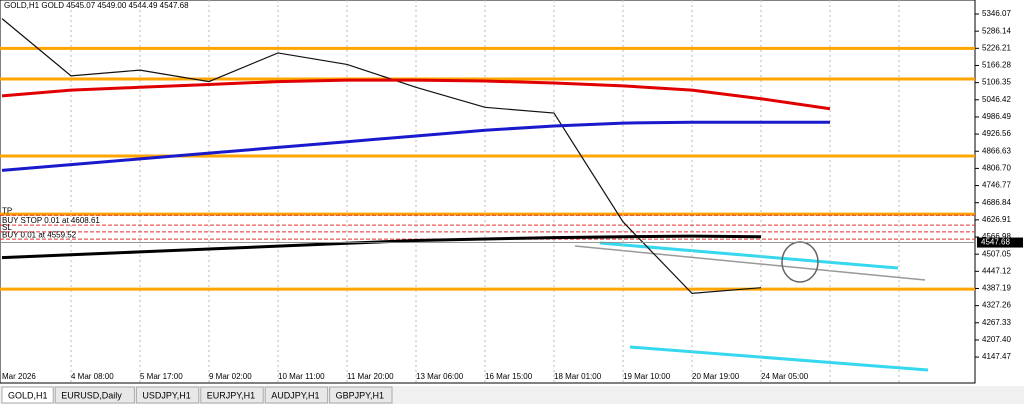  What do you see at coordinates (301, 376) in the screenshot?
I see `x-tick-label: 10 Mar 11:00` at bounding box center [301, 376].